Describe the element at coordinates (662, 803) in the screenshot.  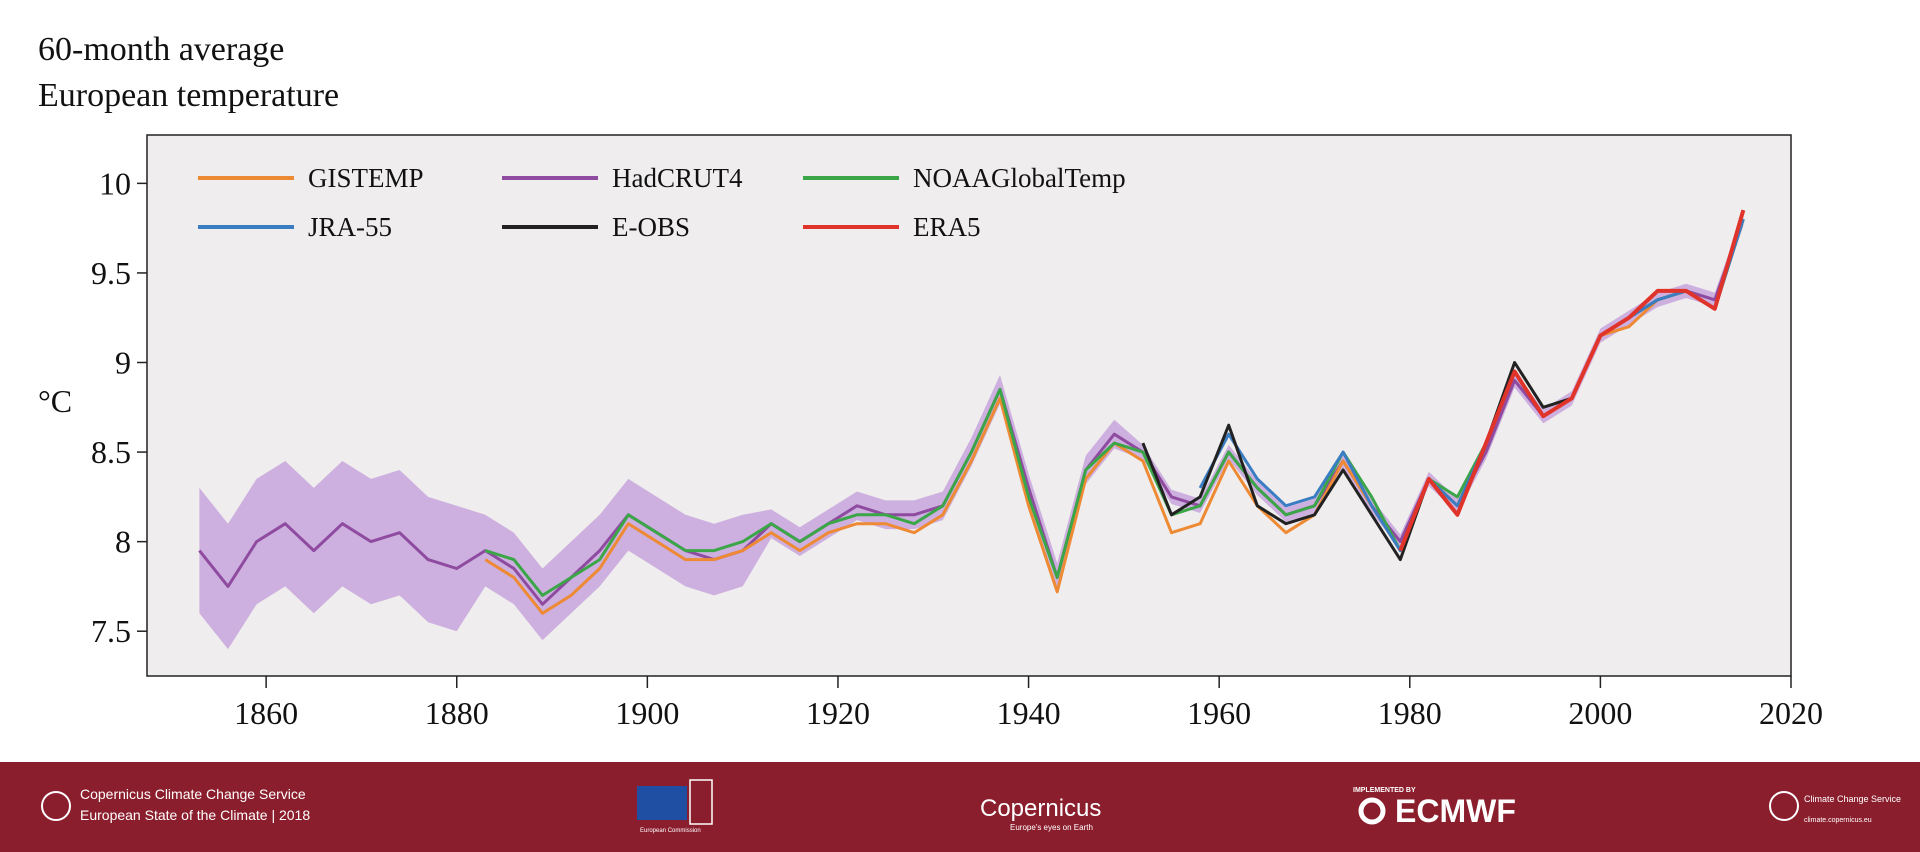
I see `eu-flag` at that location.